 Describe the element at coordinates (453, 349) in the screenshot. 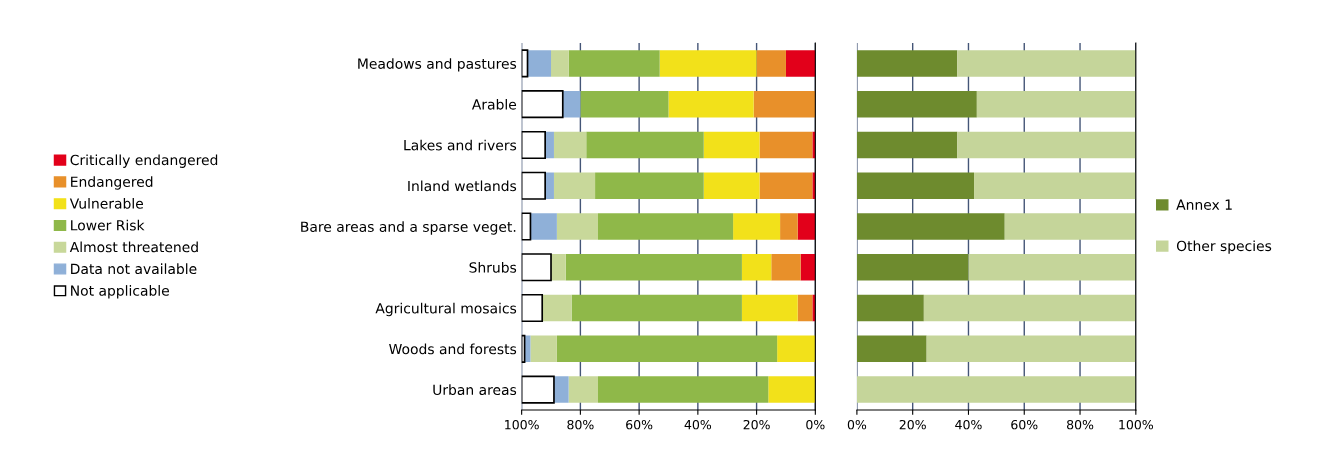

I see `y-tick-label: Woods and forests` at that location.